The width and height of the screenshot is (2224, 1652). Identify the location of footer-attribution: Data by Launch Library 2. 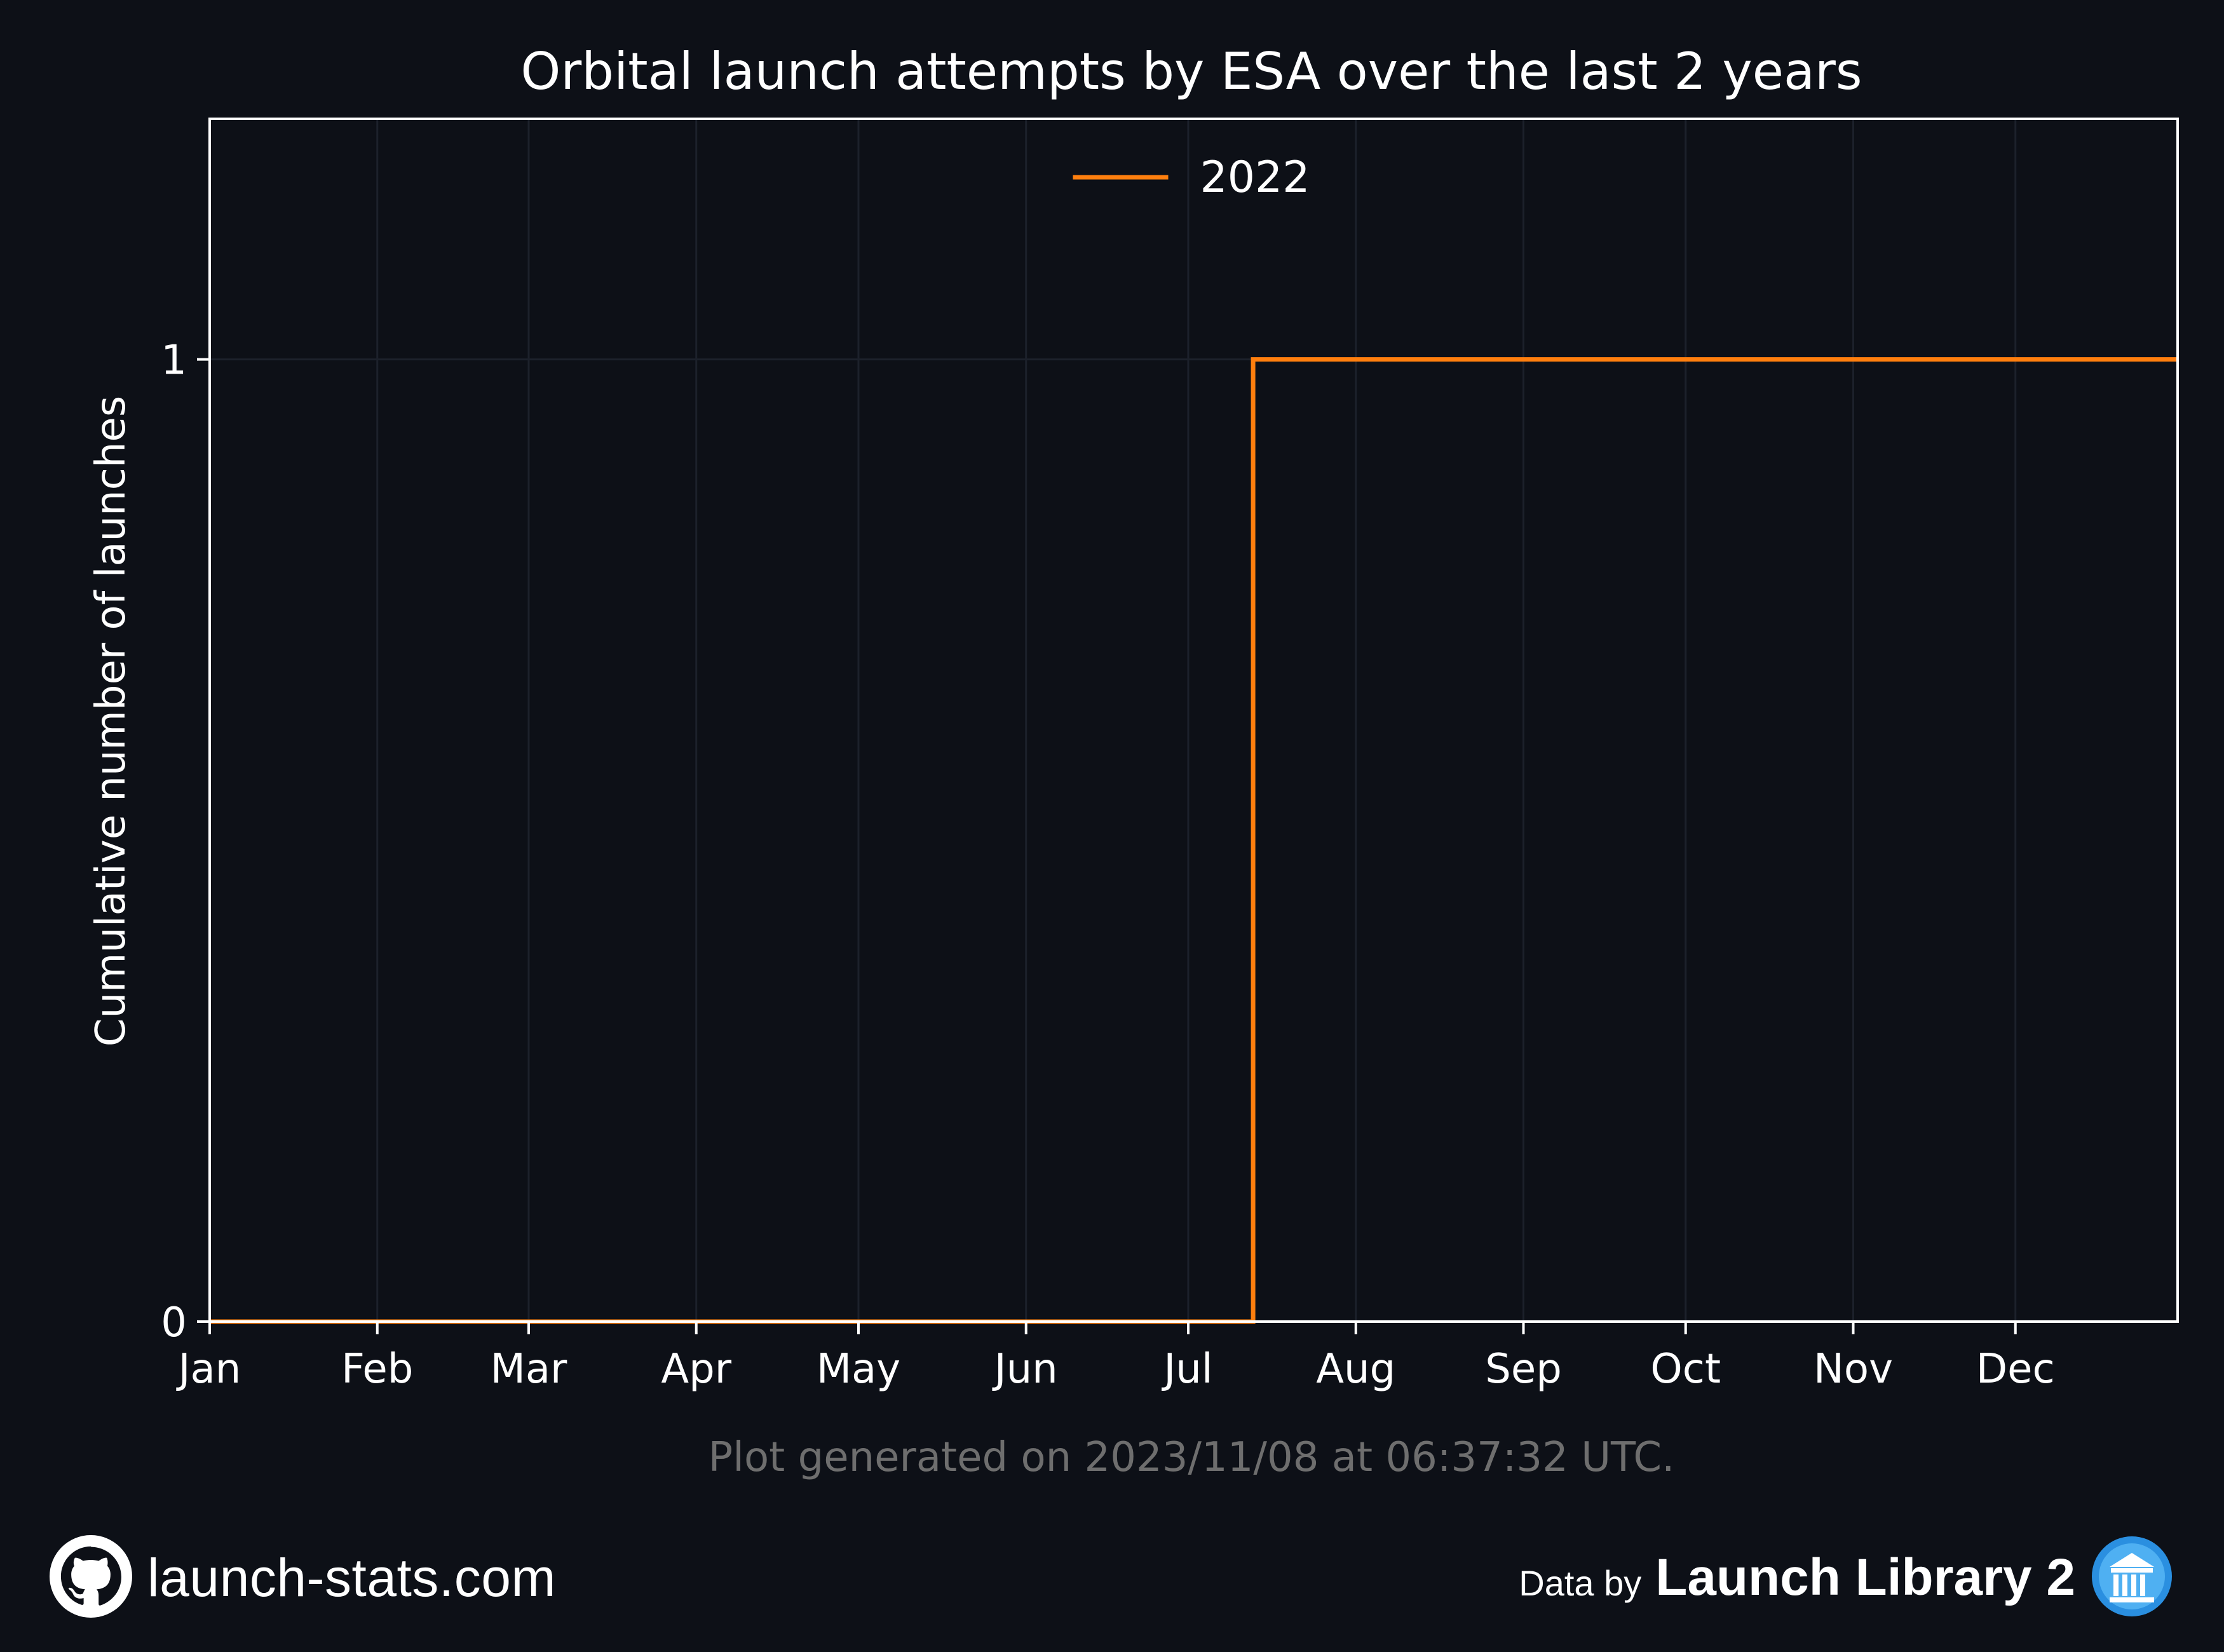
(1846, 1578).